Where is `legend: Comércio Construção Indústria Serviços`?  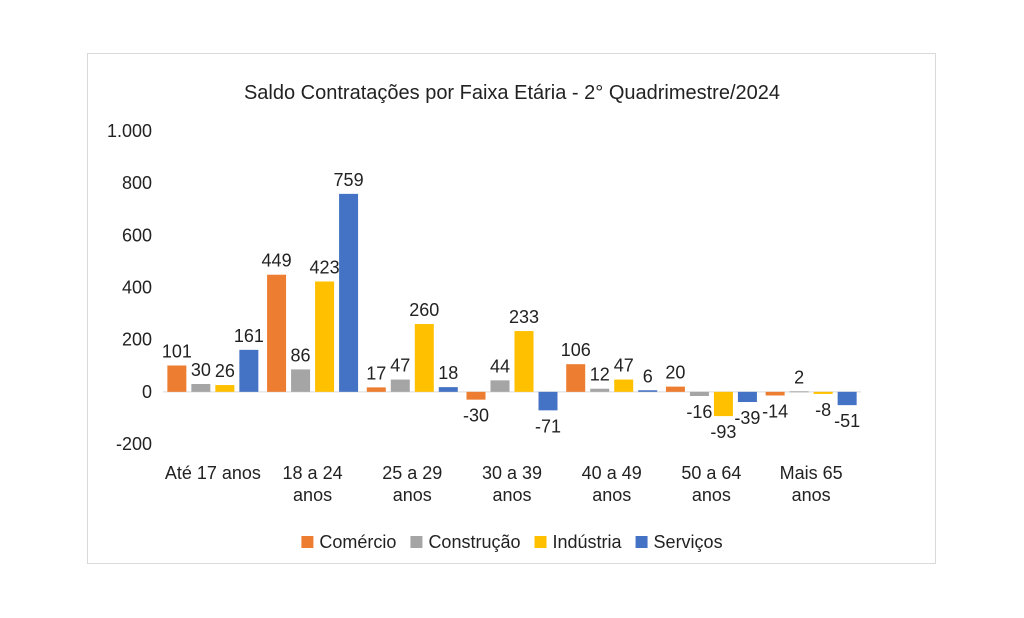
legend: Comércio Construção Indústria Serviços is located at coordinates (512, 542).